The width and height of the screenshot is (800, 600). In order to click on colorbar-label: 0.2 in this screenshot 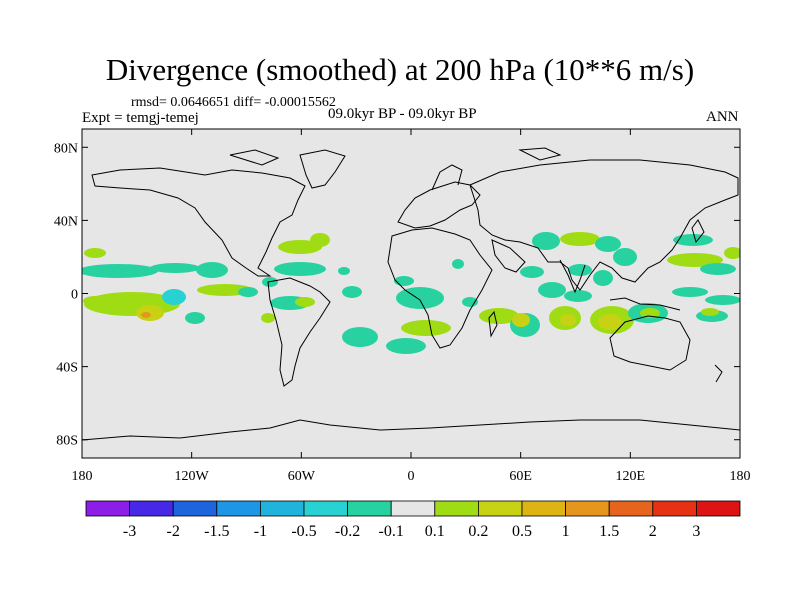, I will do `click(478, 531)`.